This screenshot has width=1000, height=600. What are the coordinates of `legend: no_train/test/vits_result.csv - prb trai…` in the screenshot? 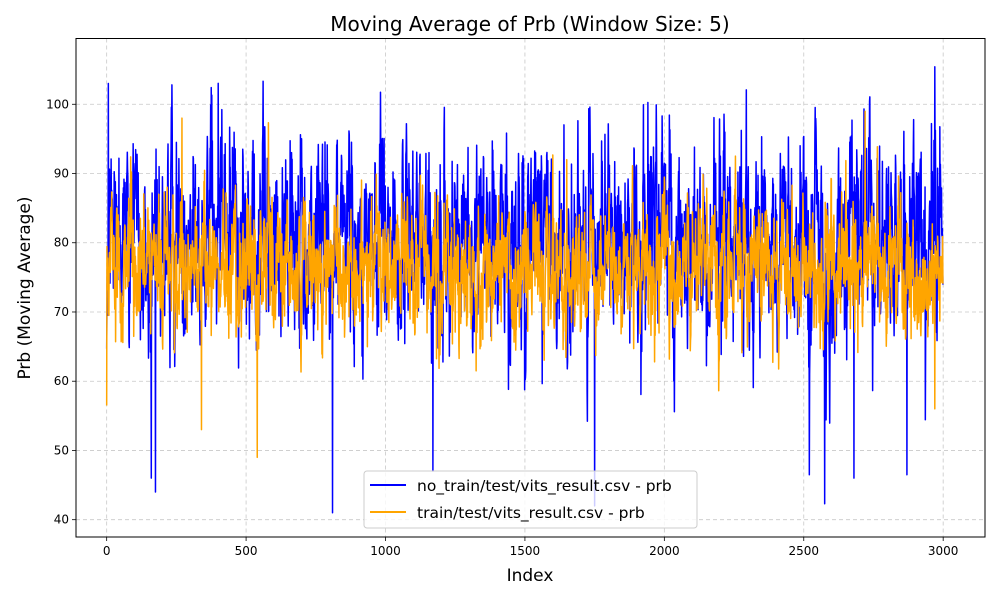 It's located at (530, 499).